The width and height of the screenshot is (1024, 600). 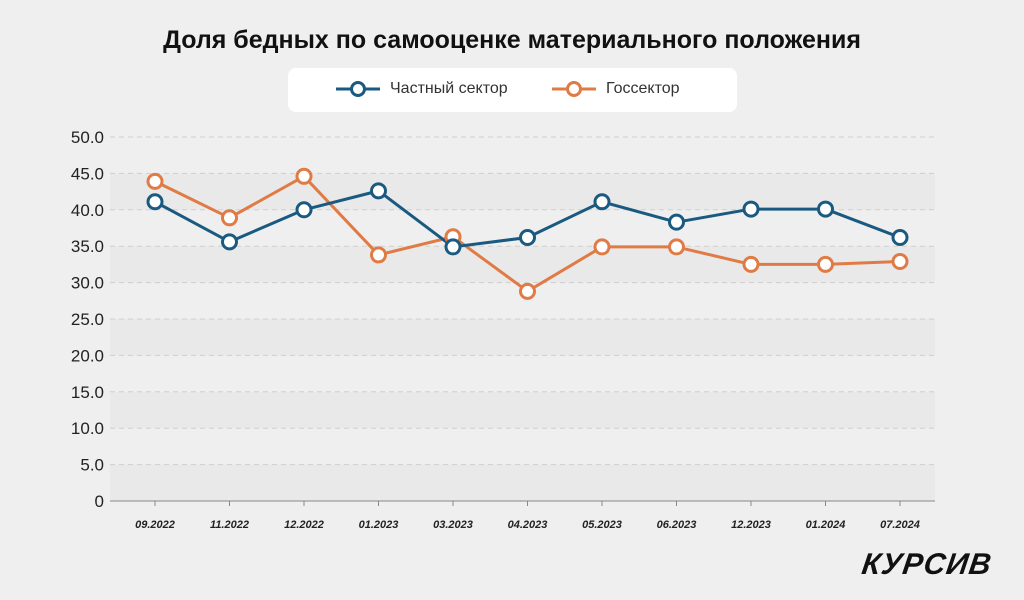 I want to click on legend-label-public: Госсектор, so click(x=643, y=88).